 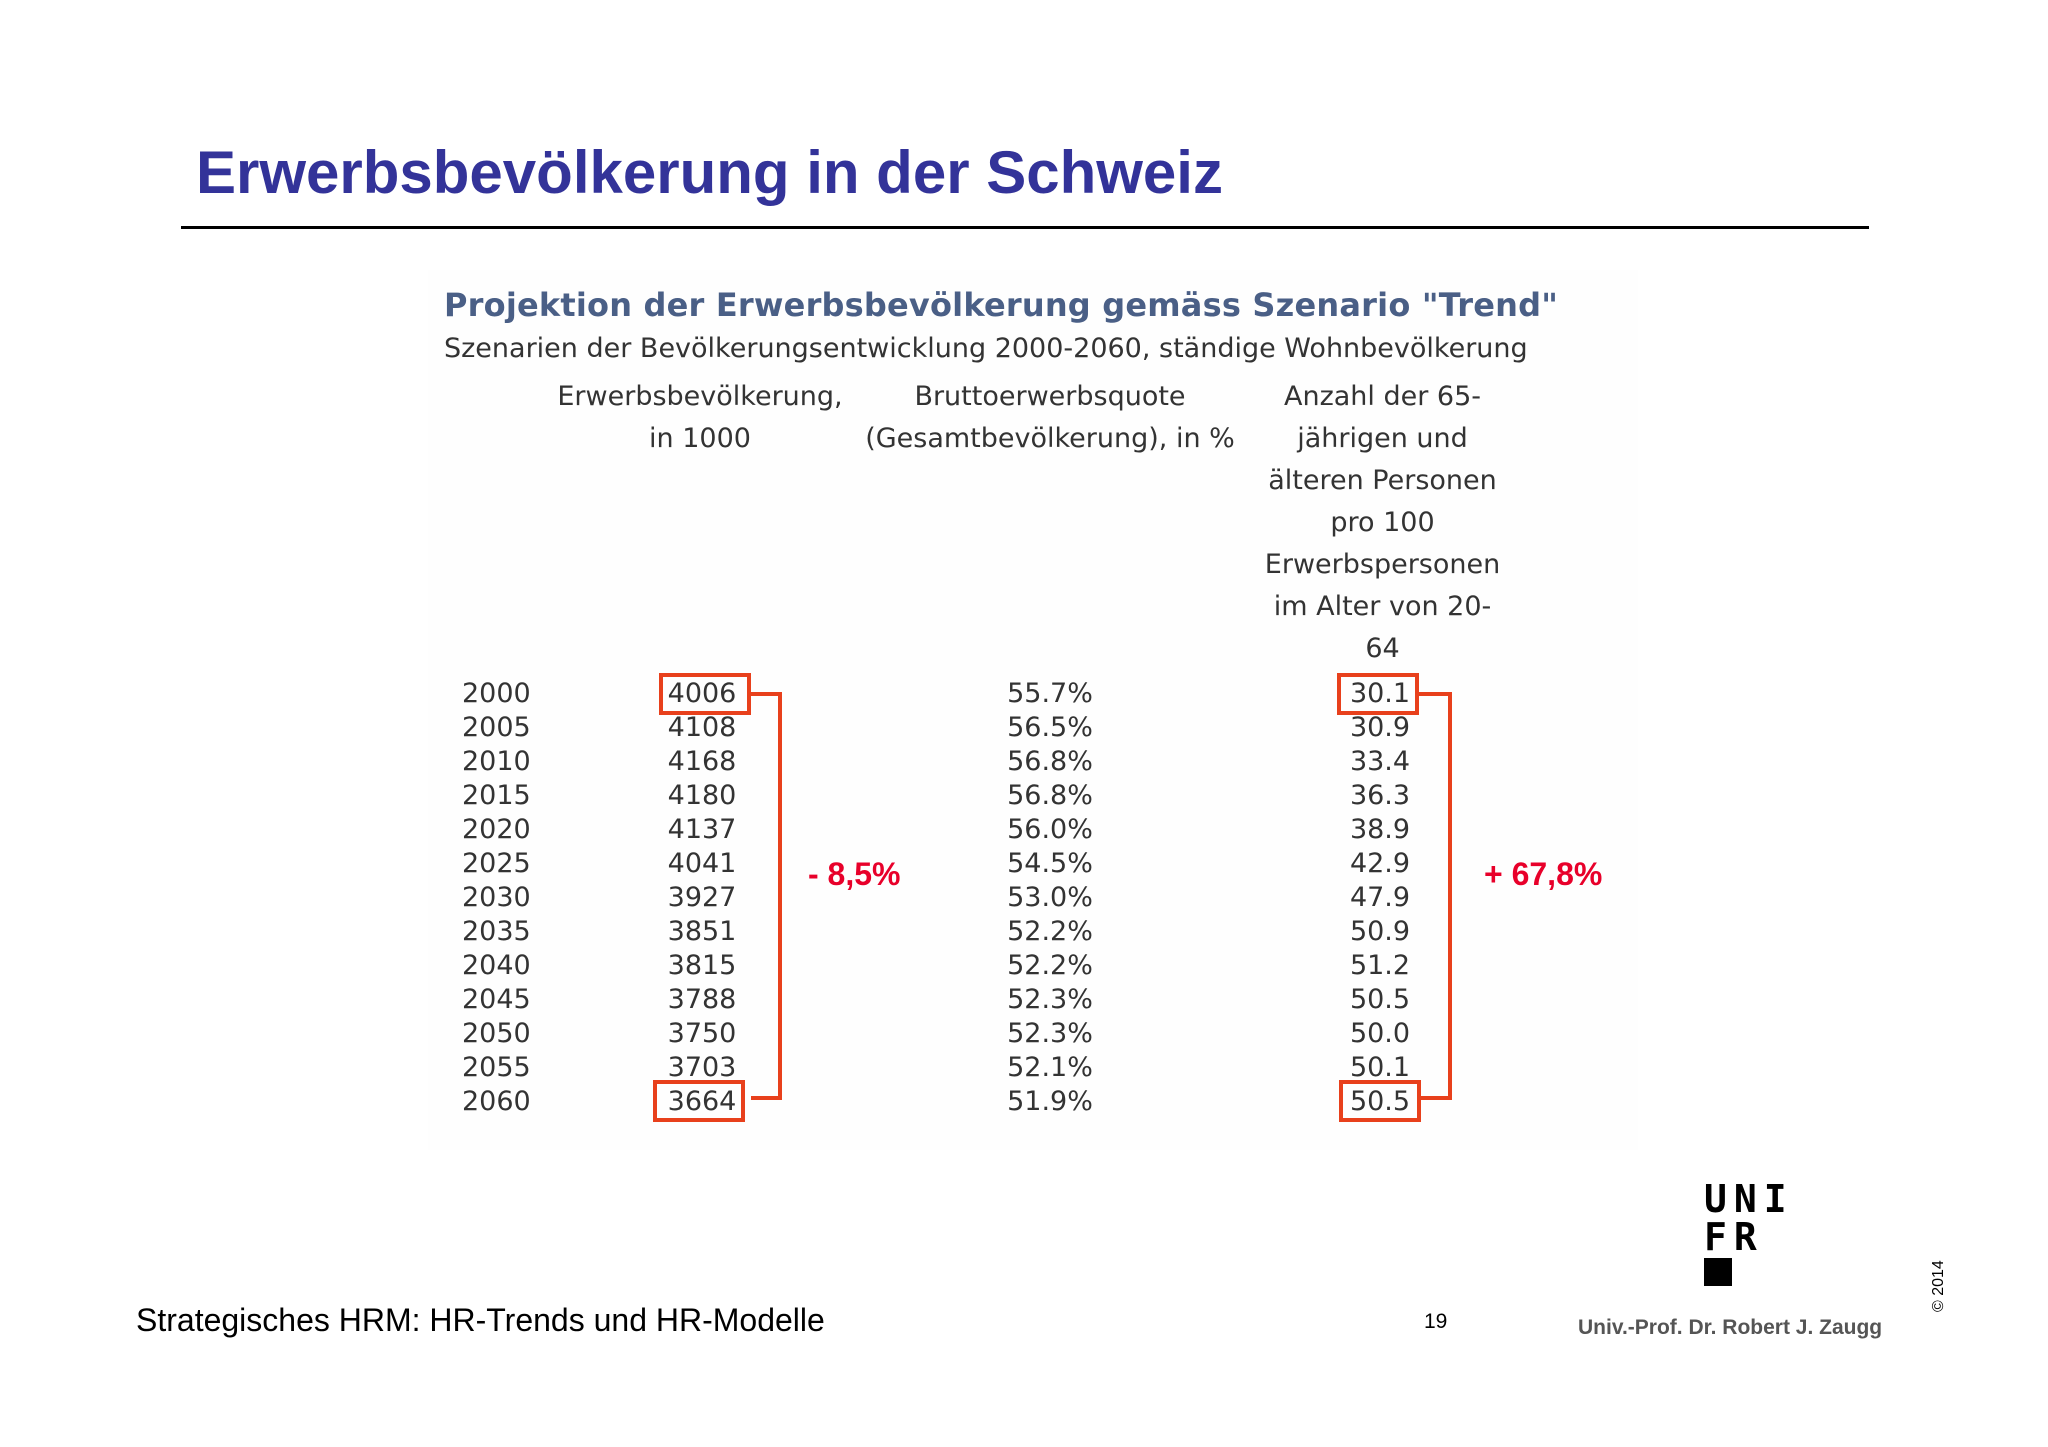 What do you see at coordinates (702, 897) in the screenshot?
I see `population-cell: 3927` at bounding box center [702, 897].